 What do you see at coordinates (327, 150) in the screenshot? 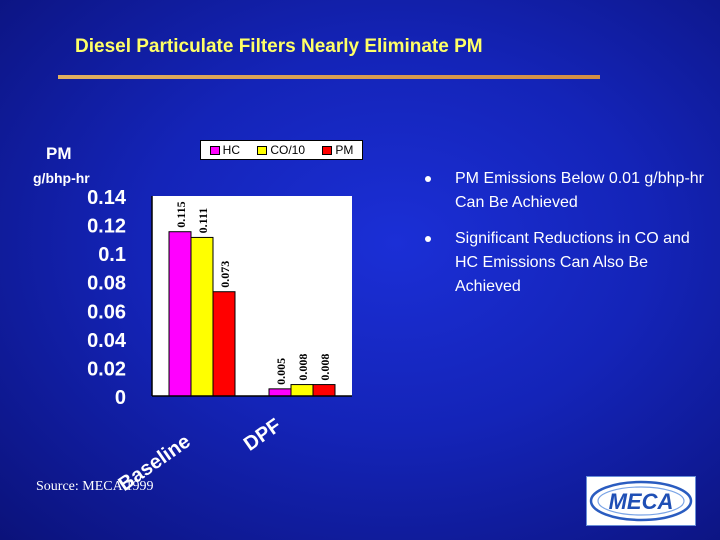
I see `legend-swatch-pm` at bounding box center [327, 150].